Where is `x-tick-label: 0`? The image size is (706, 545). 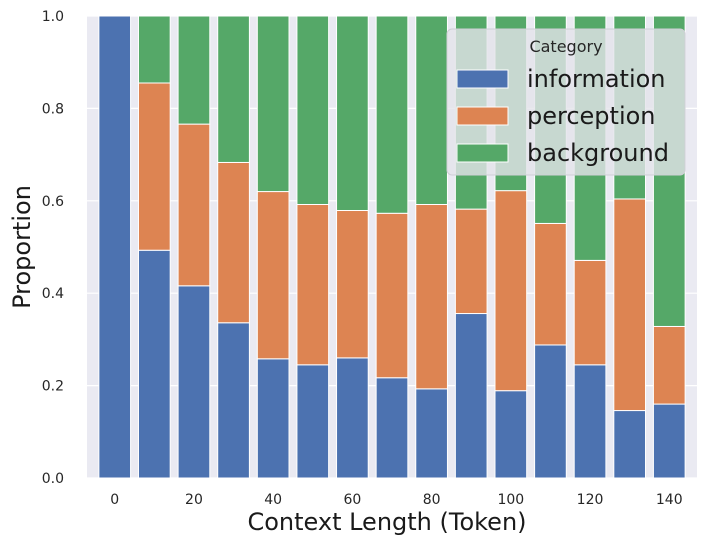 x-tick-label: 0 is located at coordinates (114, 500).